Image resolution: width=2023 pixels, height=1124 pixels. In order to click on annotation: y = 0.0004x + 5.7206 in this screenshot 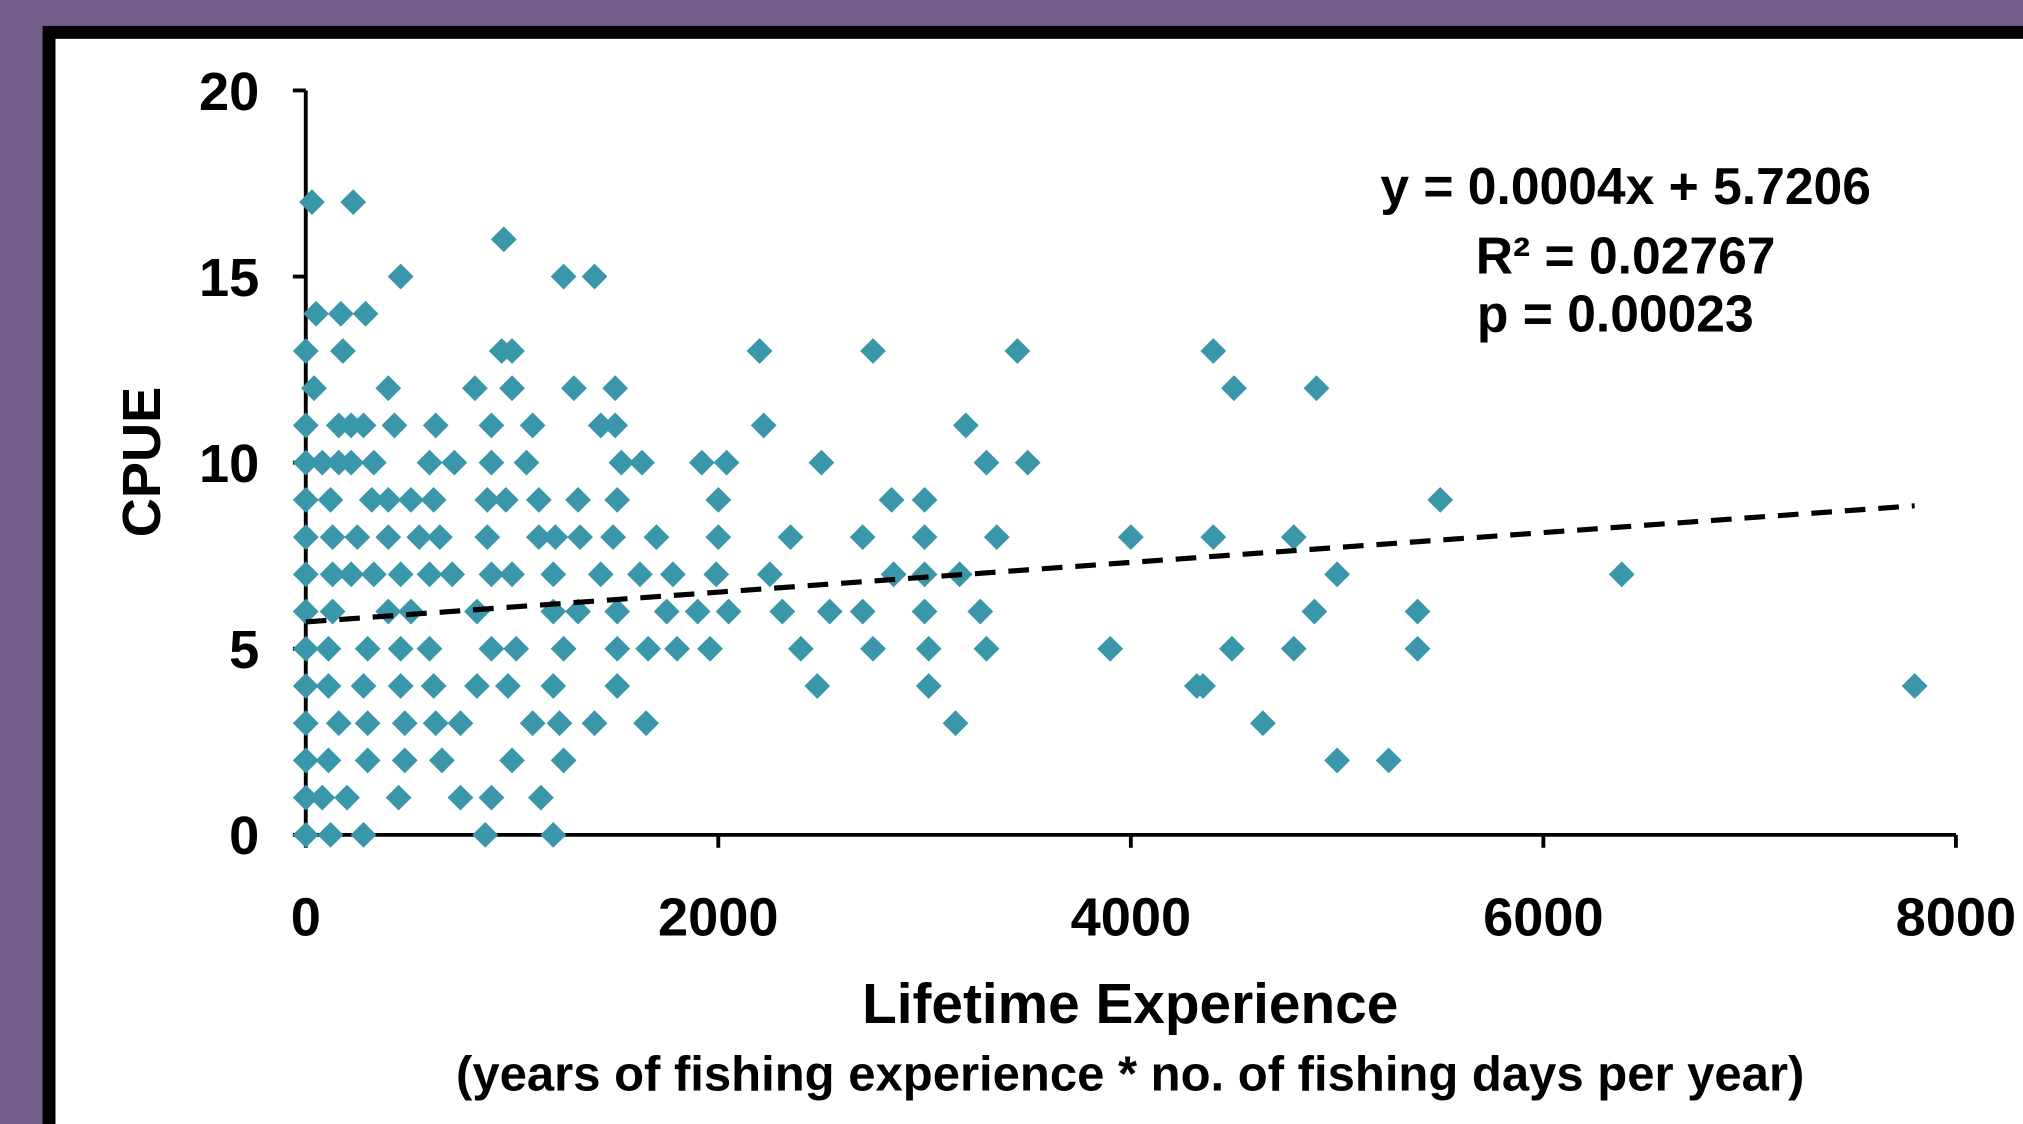, I will do `click(1625, 186)`.